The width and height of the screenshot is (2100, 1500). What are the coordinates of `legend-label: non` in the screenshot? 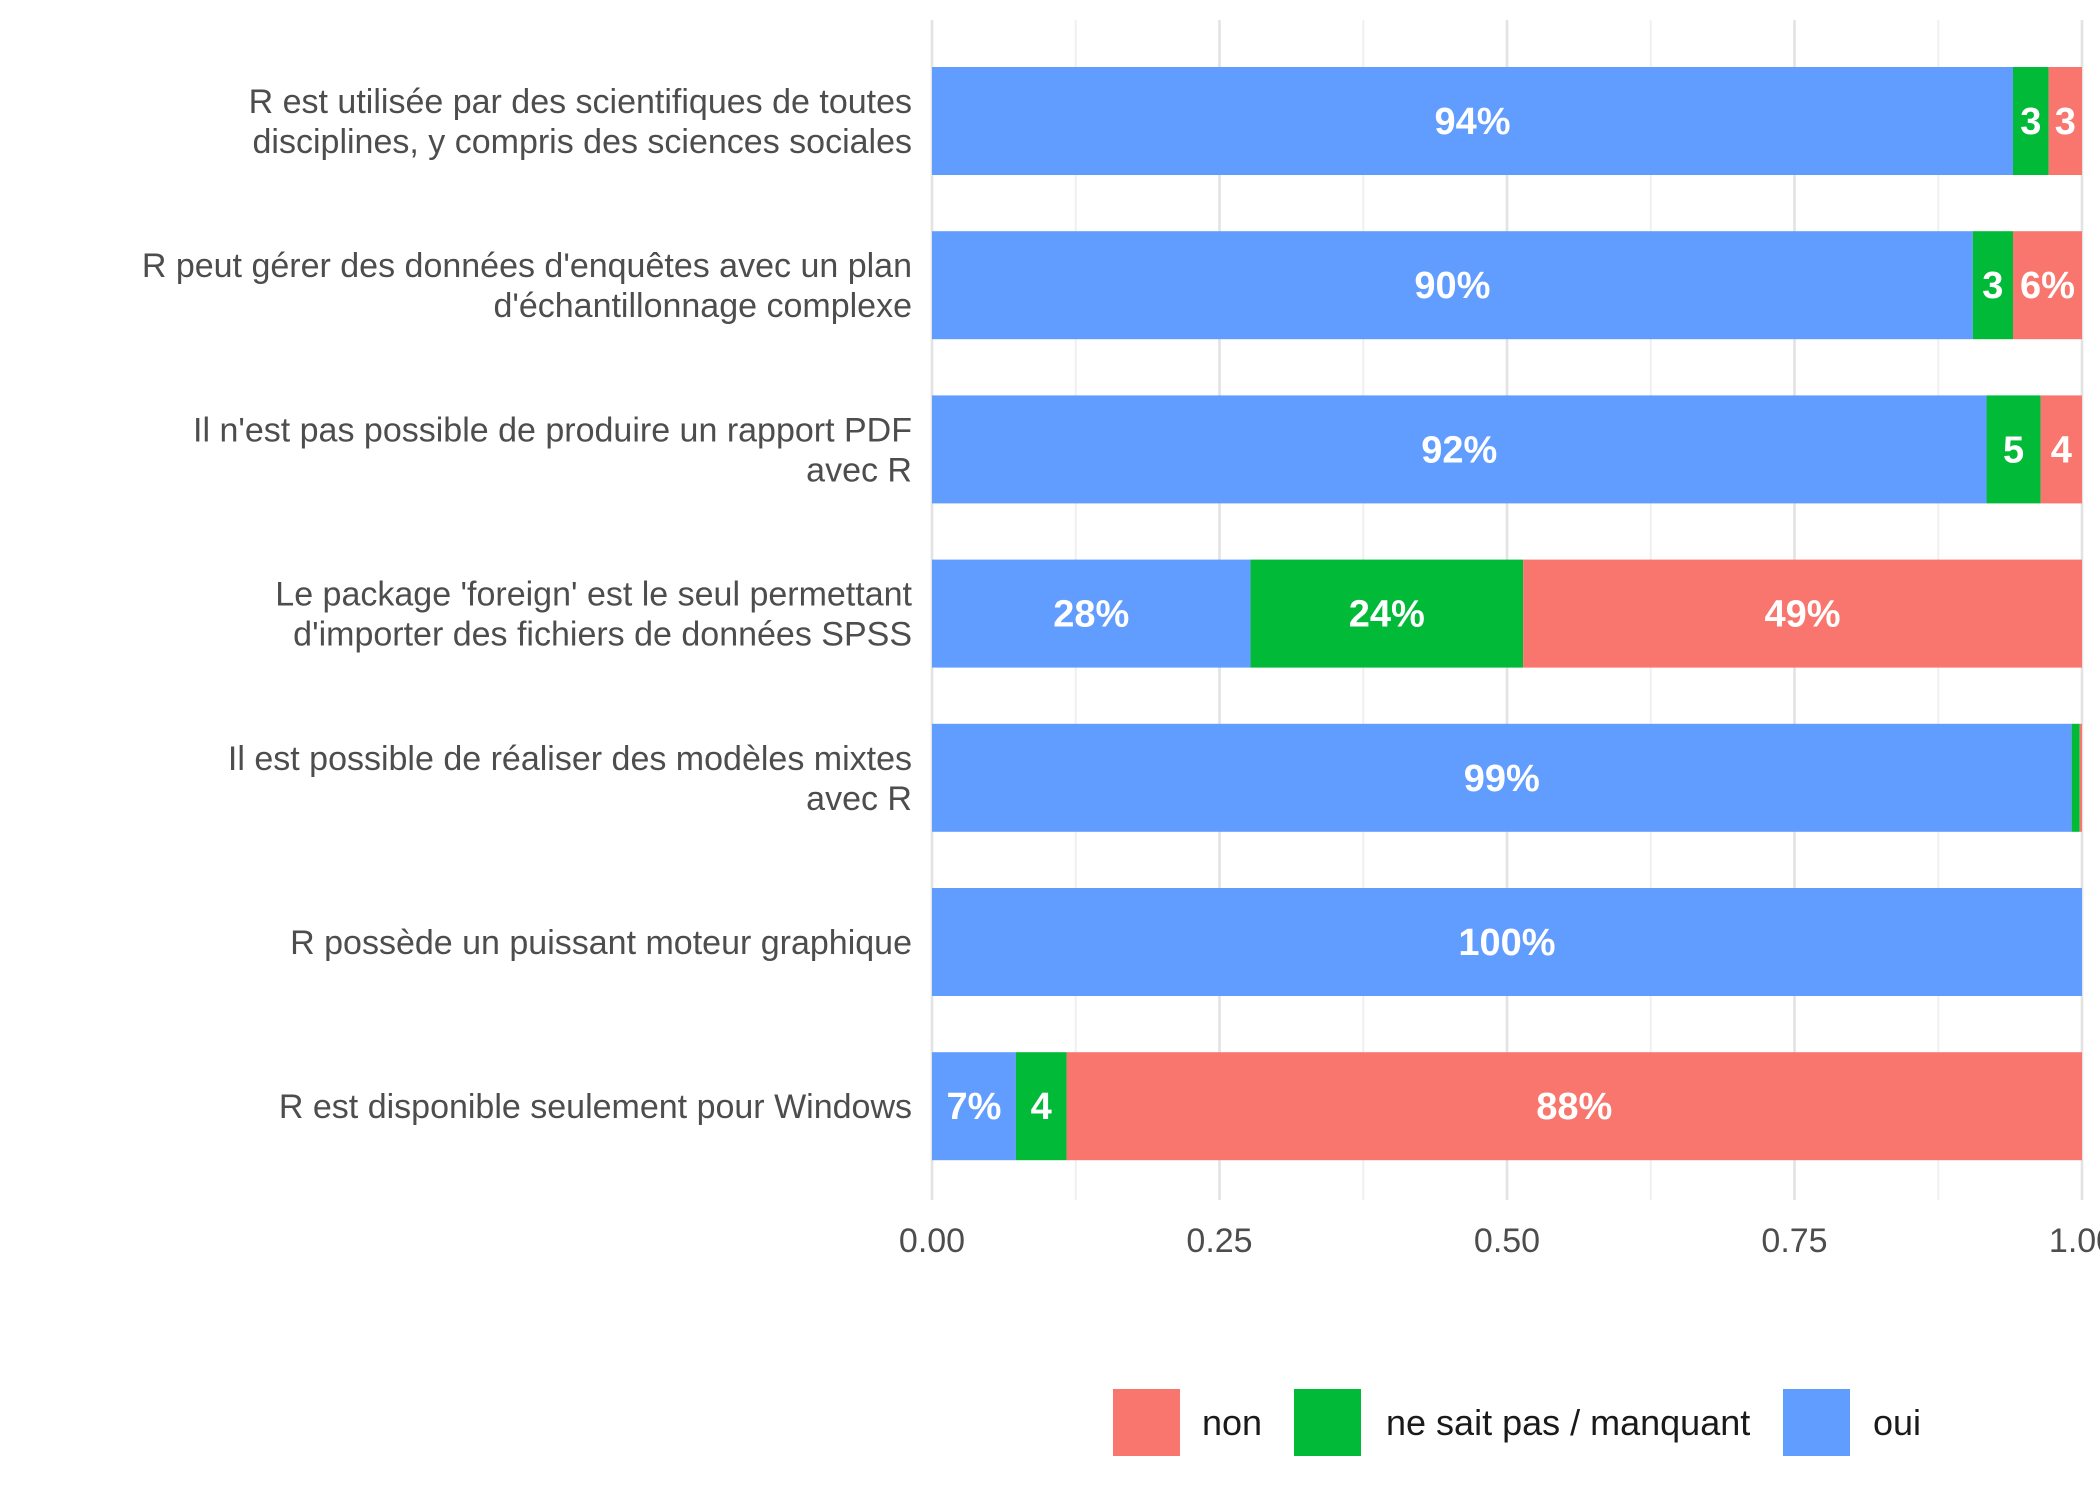 It's located at (1232, 1422).